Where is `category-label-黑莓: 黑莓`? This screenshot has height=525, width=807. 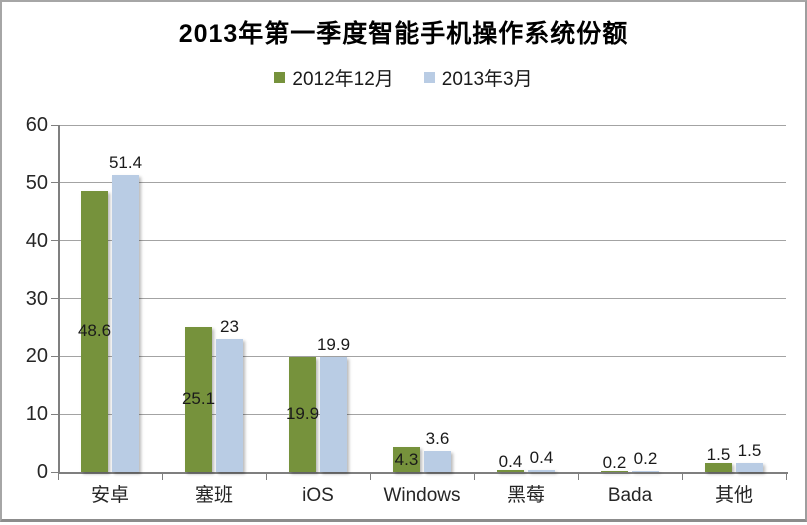 category-label-黑莓: 黑莓 is located at coordinates (525, 495).